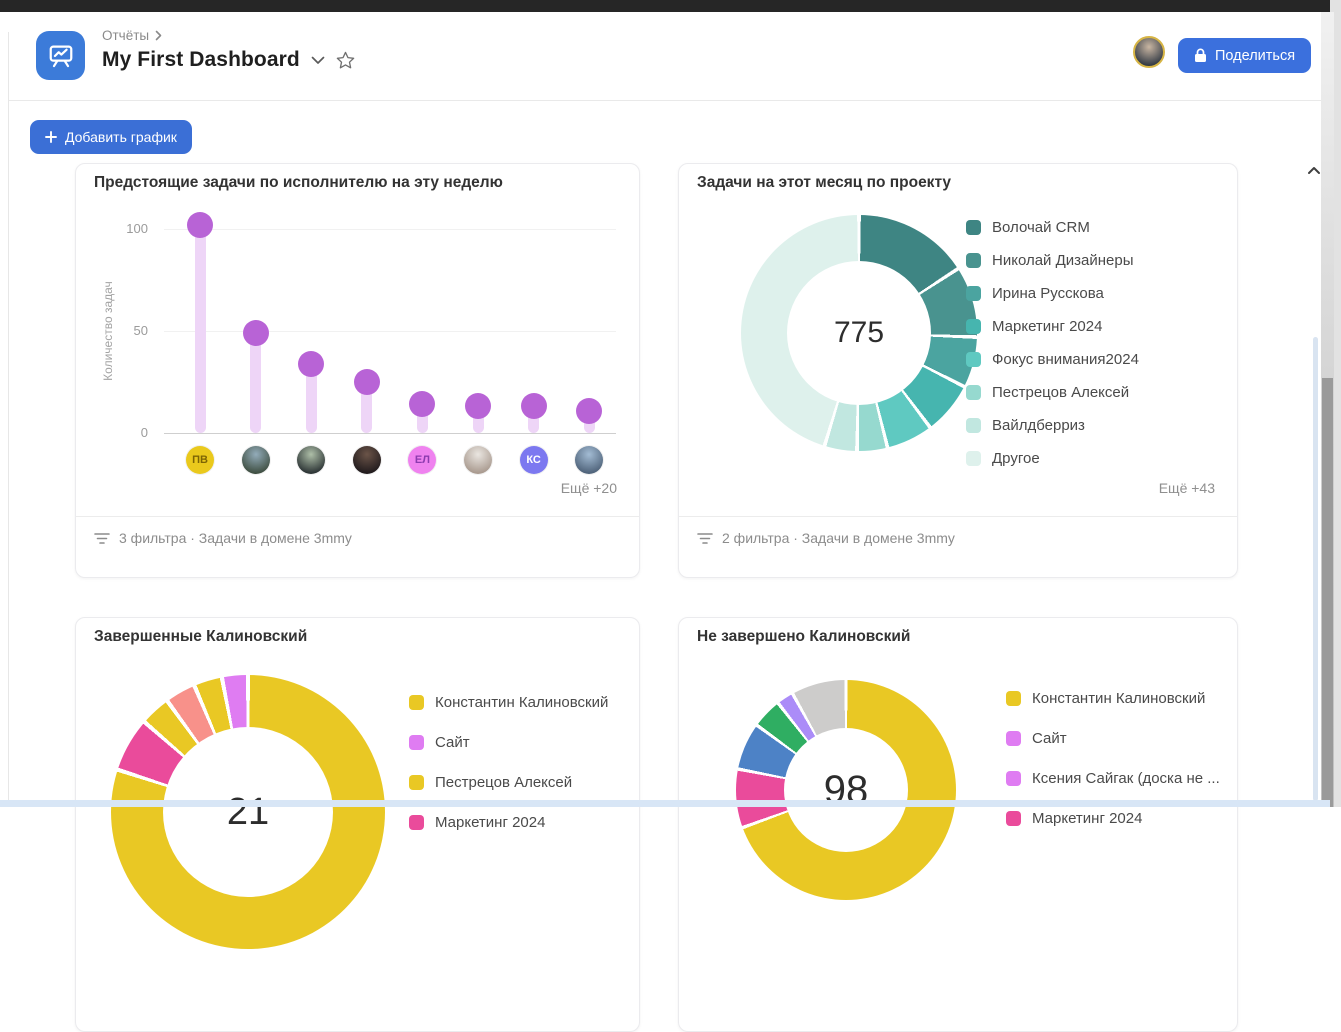 The image size is (1341, 1032). Describe the element at coordinates (1052, 260) in the screenshot. I see `legend-item: Николай Дизайнеры` at that location.